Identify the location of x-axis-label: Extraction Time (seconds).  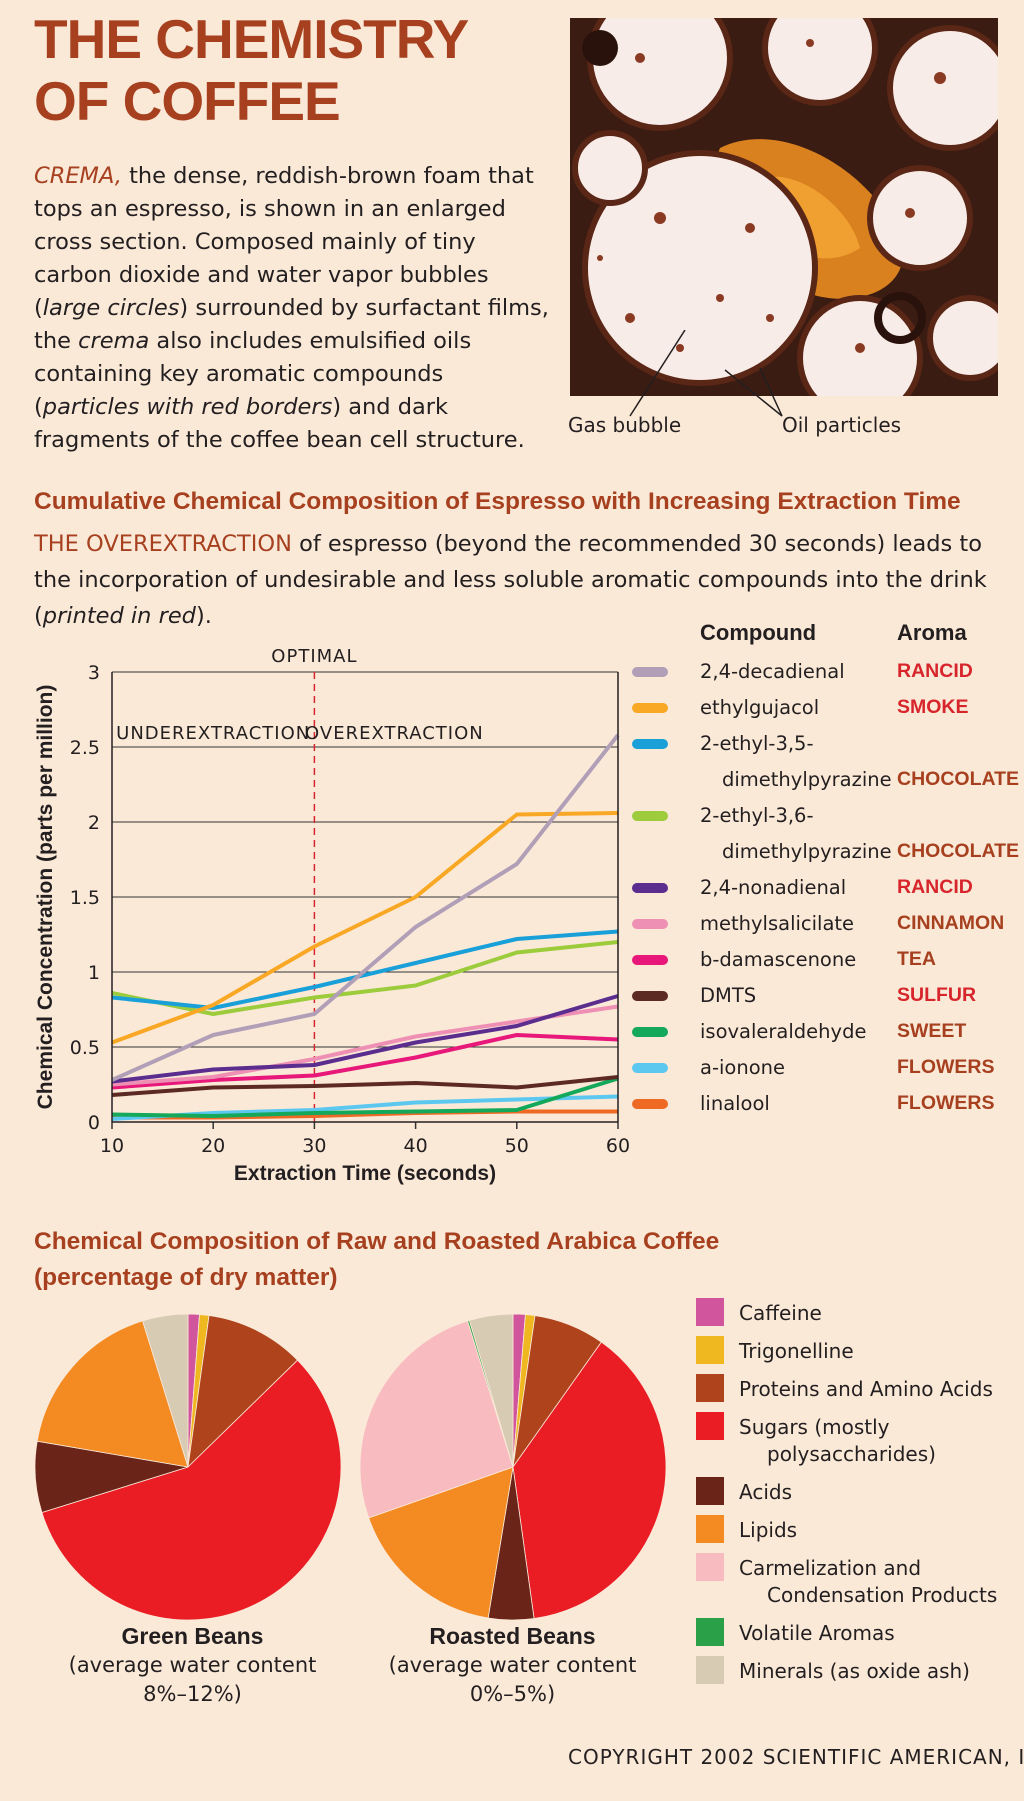
(365, 1173).